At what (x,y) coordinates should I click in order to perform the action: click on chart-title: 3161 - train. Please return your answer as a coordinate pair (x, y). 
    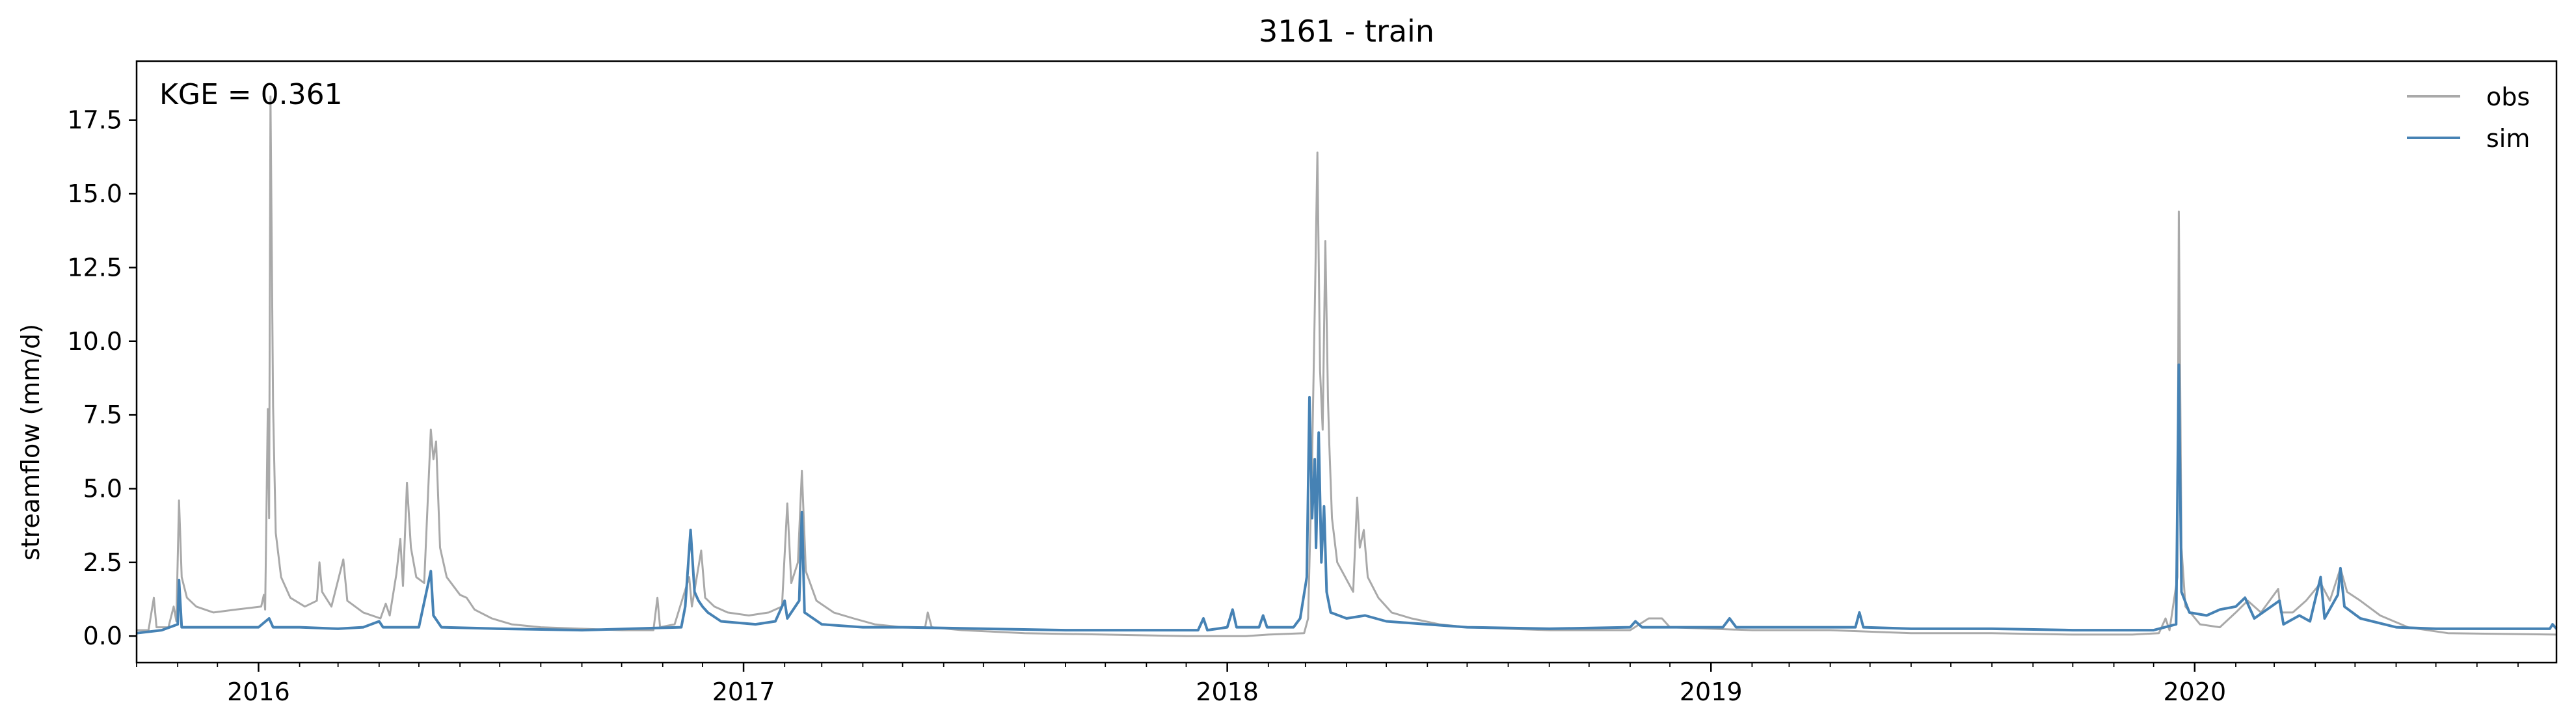
    Looking at the image, I should click on (1346, 31).